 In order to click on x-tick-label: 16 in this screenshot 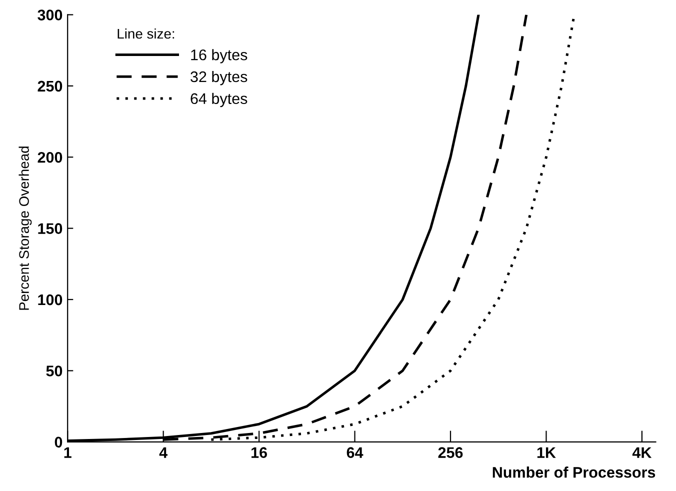, I will do `click(259, 452)`.